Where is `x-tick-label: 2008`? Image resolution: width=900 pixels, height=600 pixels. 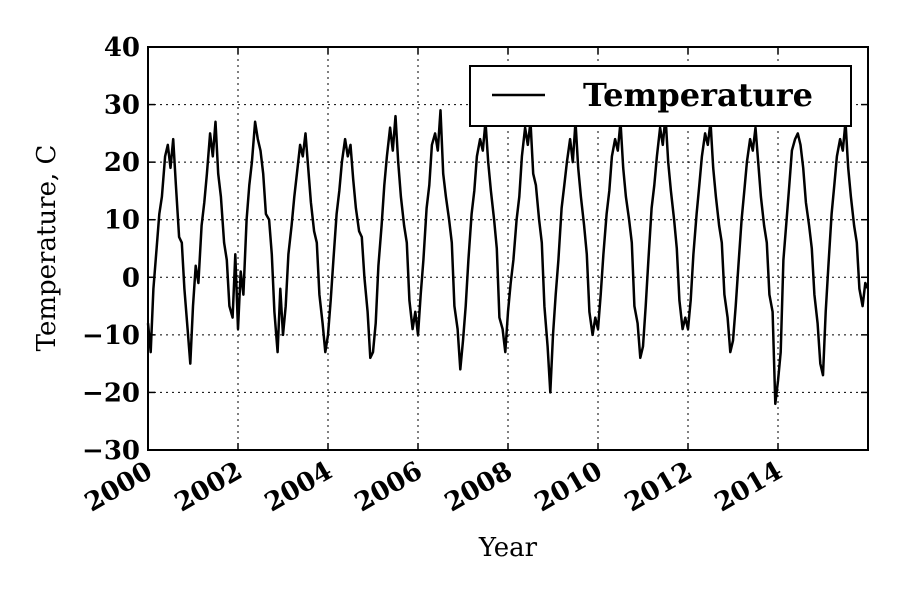
x-tick-label: 2008 is located at coordinates (479, 487).